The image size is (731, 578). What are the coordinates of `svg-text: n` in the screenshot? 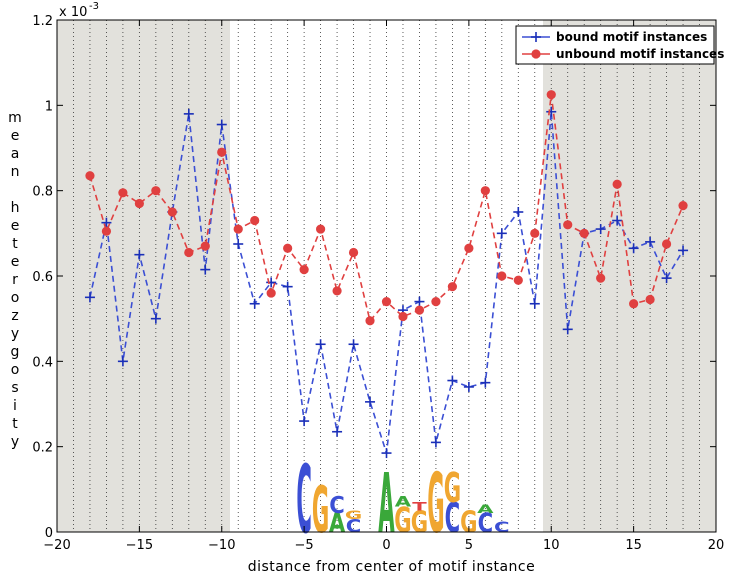 It's located at (15, 172).